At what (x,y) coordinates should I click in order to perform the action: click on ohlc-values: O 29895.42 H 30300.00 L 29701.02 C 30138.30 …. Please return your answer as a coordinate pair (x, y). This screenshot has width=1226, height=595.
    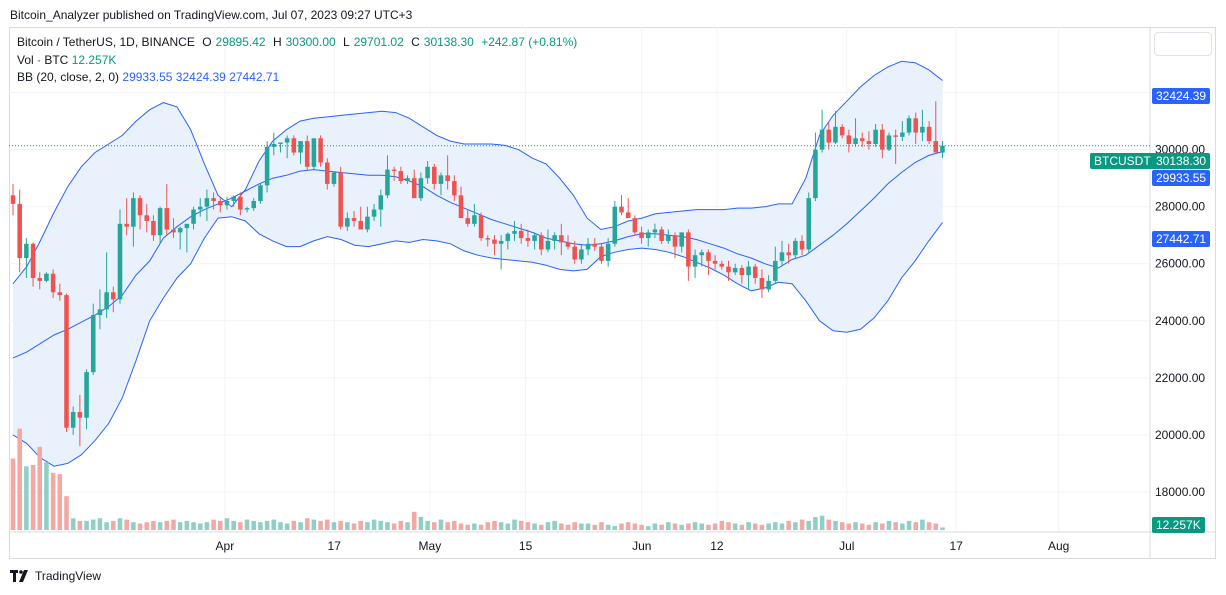
    Looking at the image, I should click on (391, 42).